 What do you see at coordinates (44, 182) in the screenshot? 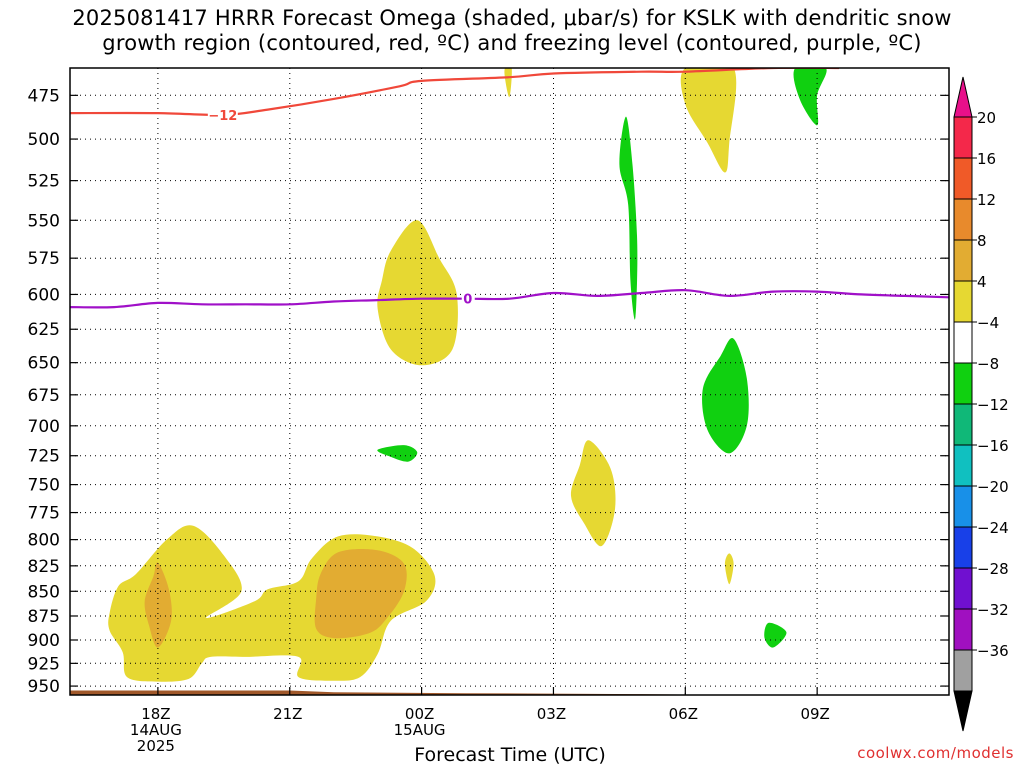
I see `y-tick-label-525: 525` at bounding box center [44, 182].